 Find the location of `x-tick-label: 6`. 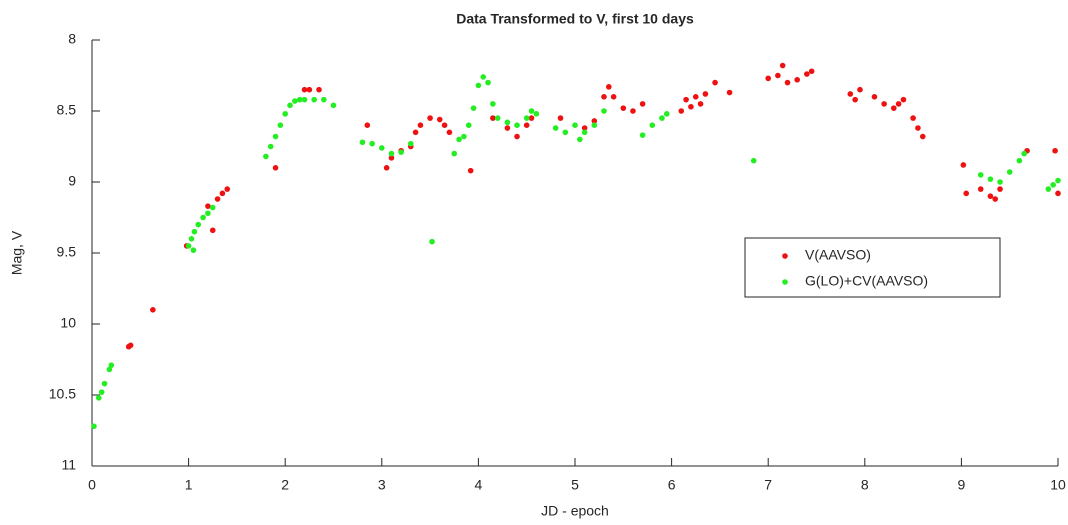

x-tick-label: 6 is located at coordinates (672, 485).